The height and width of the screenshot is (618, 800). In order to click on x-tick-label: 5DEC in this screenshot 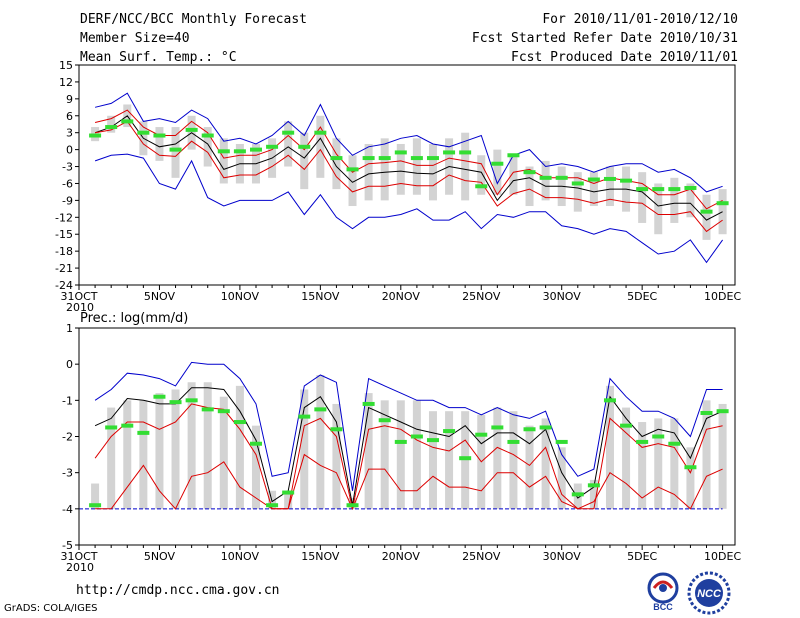, I will do `click(642, 296)`.